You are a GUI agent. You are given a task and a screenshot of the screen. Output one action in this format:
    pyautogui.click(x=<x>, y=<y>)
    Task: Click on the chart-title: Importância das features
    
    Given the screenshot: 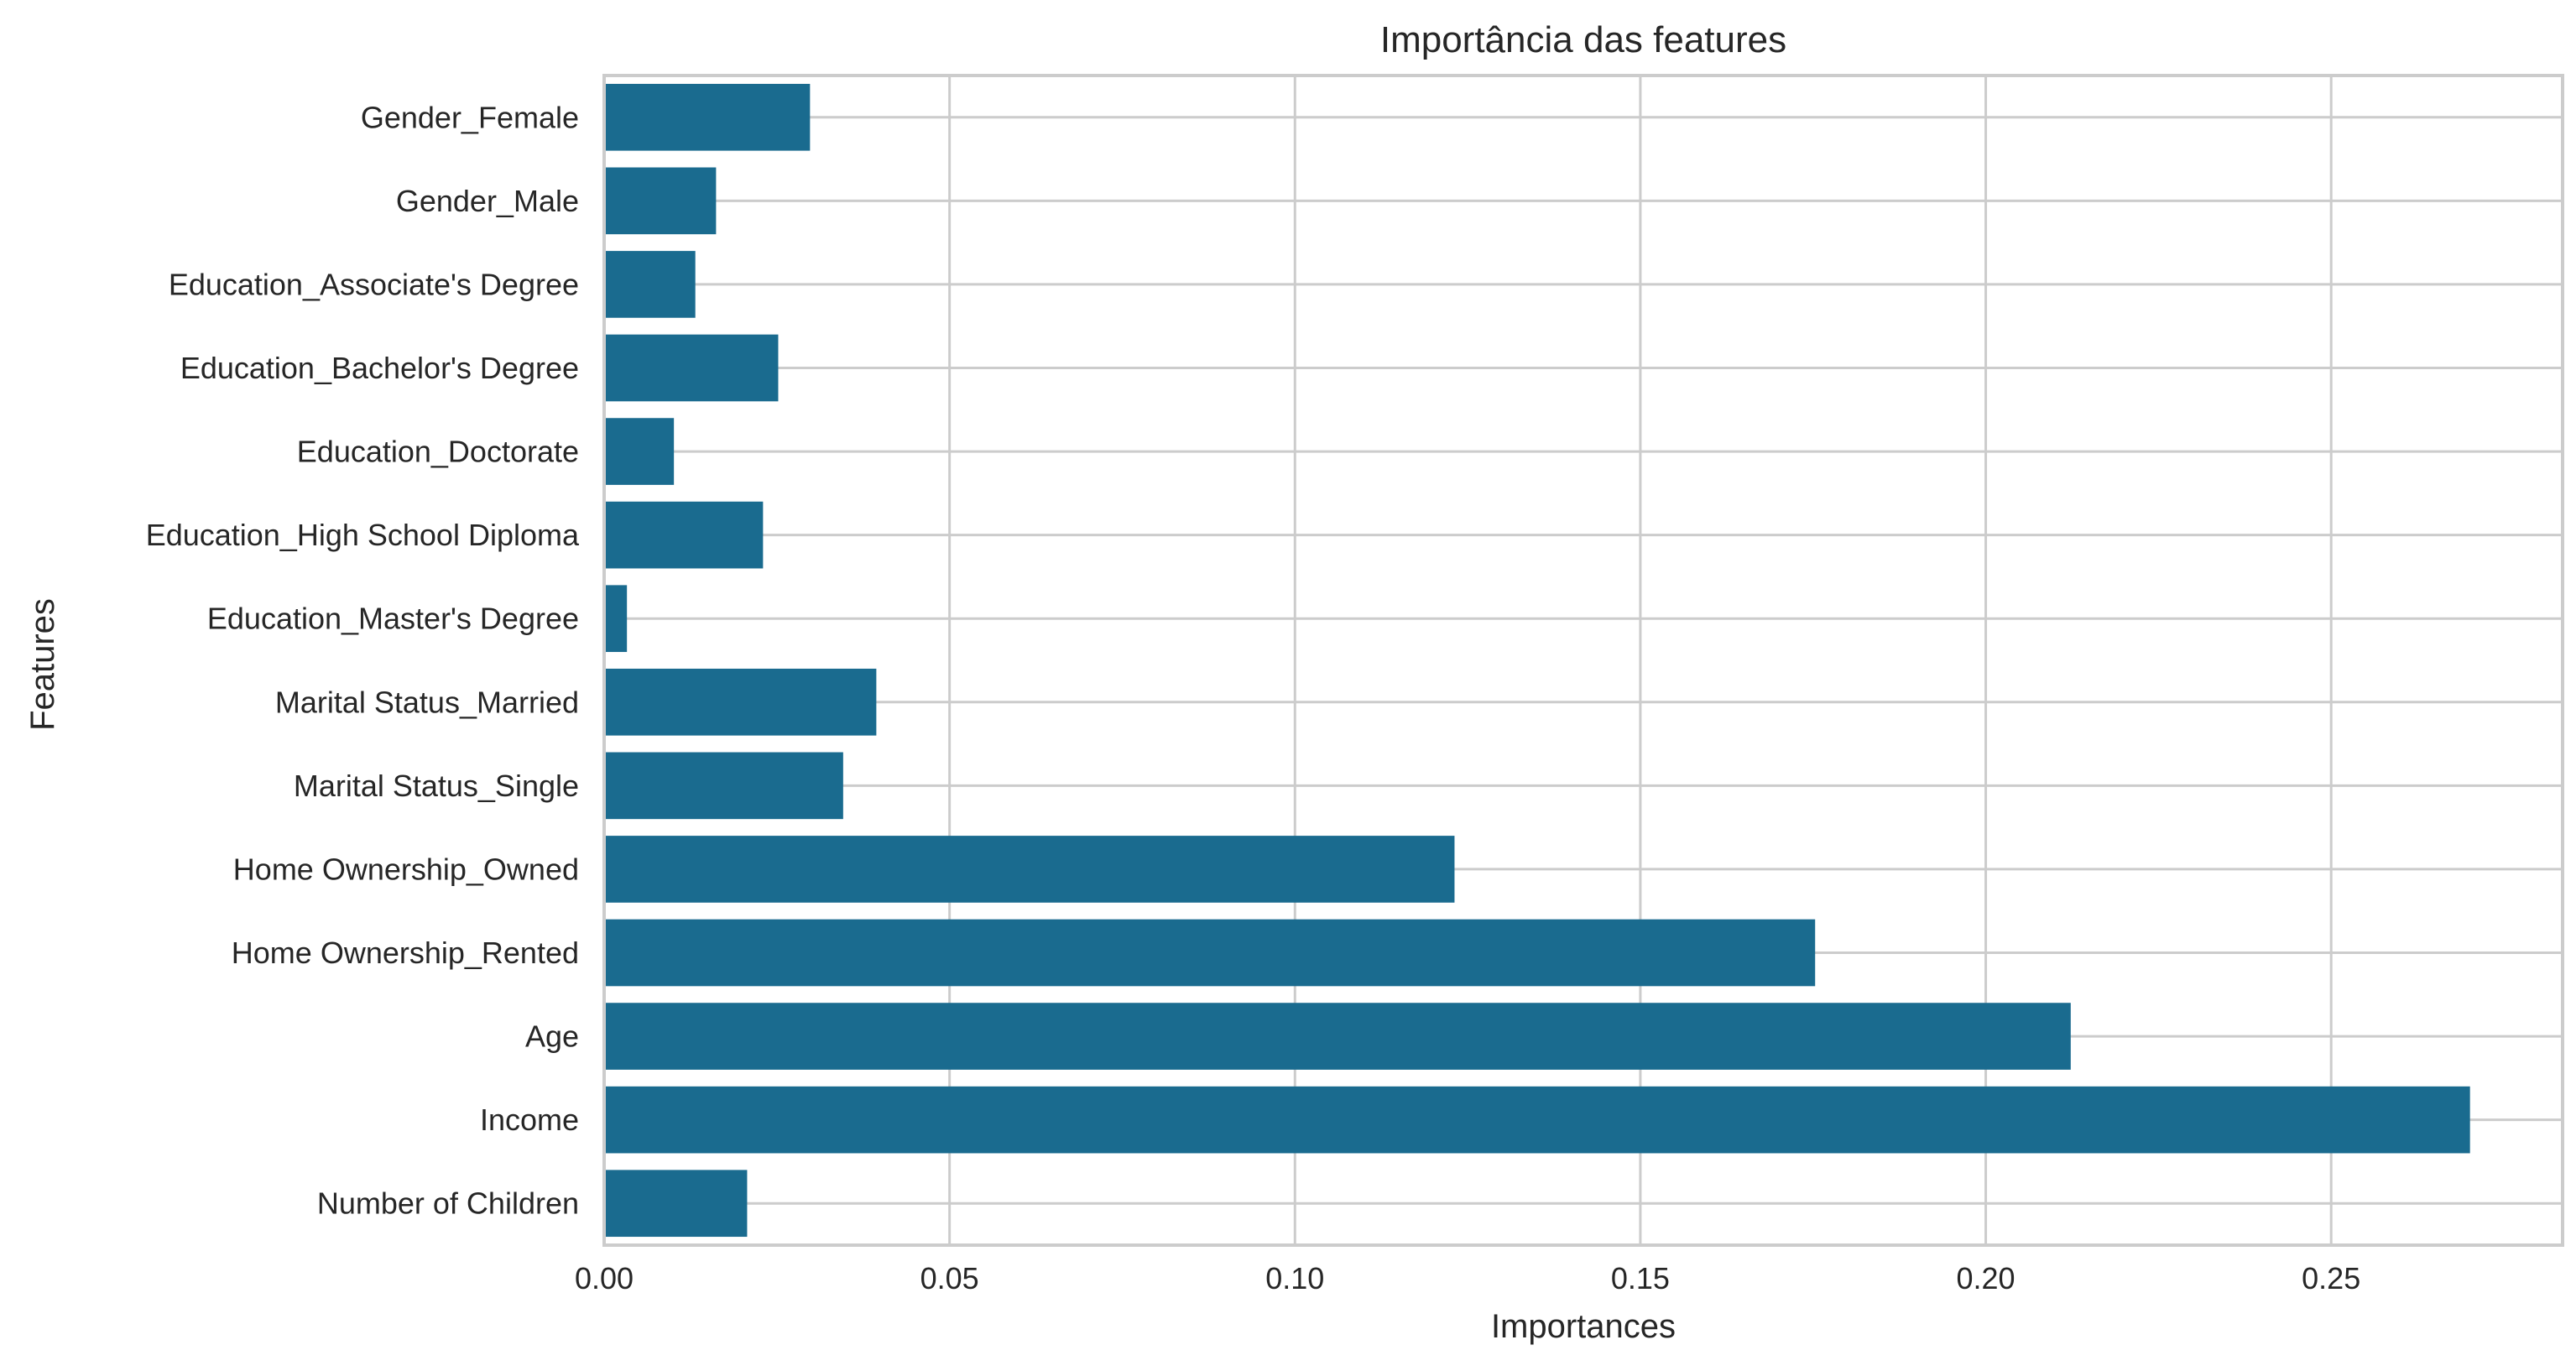 What is the action you would take?
    pyautogui.click(x=1583, y=39)
    